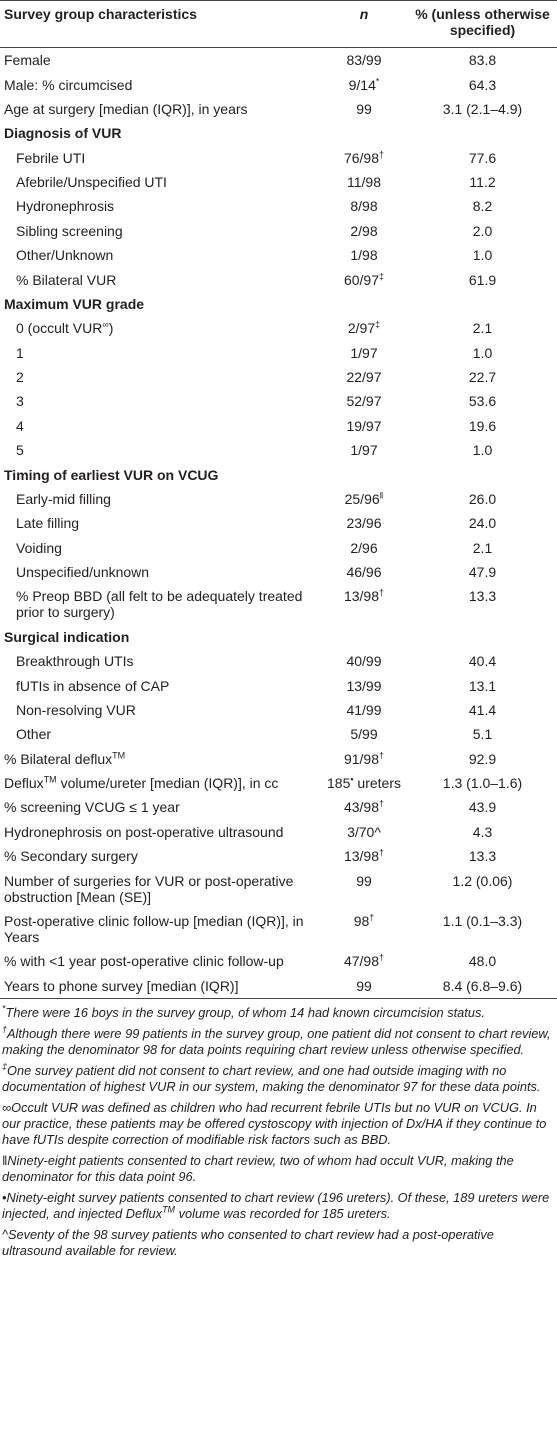 The height and width of the screenshot is (1433, 557). I want to click on text: Timing of earliest VUR on VCUG, so click(111, 474).